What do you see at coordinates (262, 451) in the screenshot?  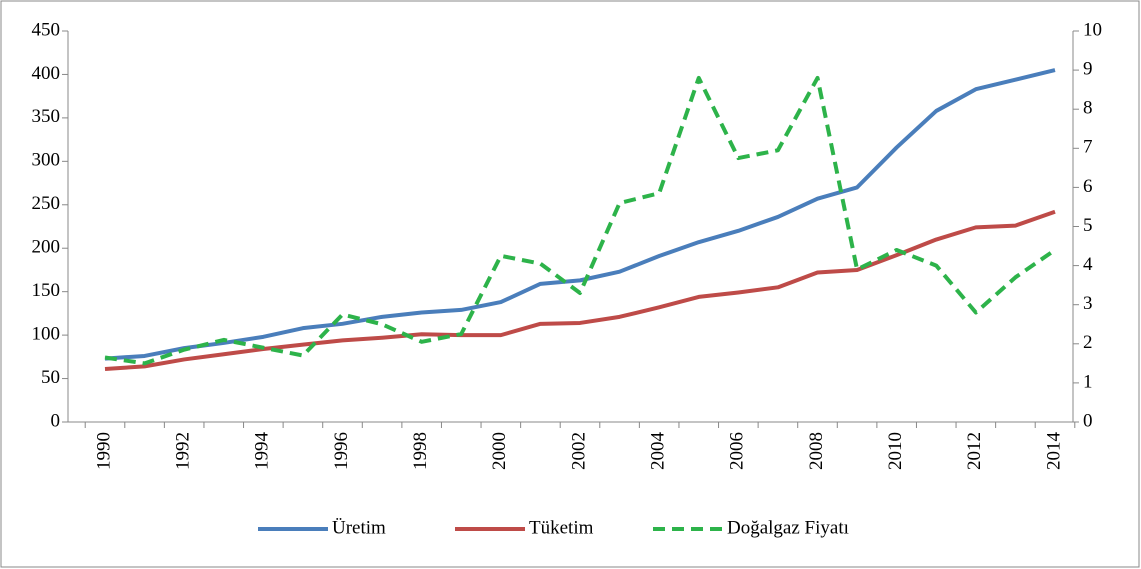 I see `x-tick-label: 1994` at bounding box center [262, 451].